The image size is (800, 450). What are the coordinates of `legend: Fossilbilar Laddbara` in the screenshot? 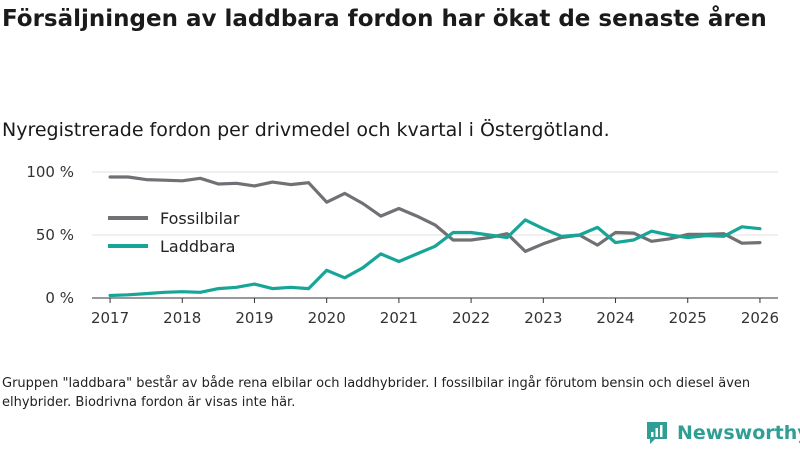 It's located at (174, 232).